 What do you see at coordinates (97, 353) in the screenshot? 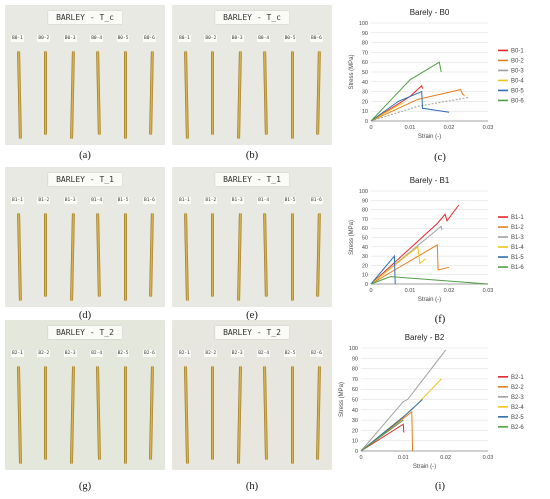
I see `specimen-label: B2-4` at bounding box center [97, 353].